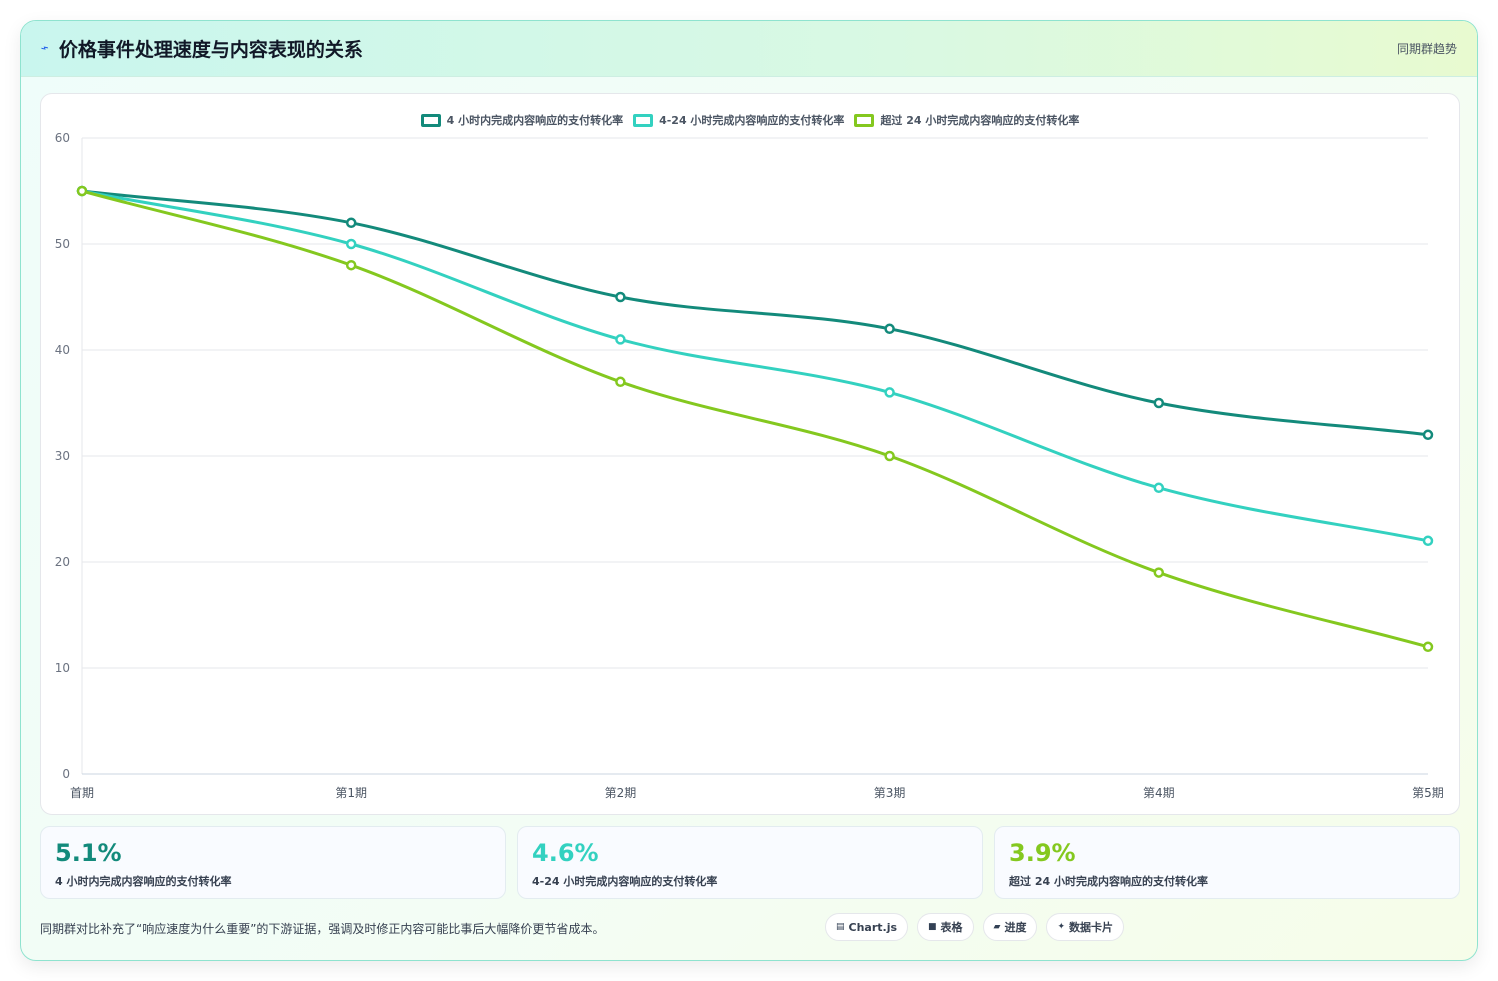 This screenshot has height=981, width=1498. What do you see at coordinates (873, 927) in the screenshot?
I see `chip-label: Chart.js` at bounding box center [873, 927].